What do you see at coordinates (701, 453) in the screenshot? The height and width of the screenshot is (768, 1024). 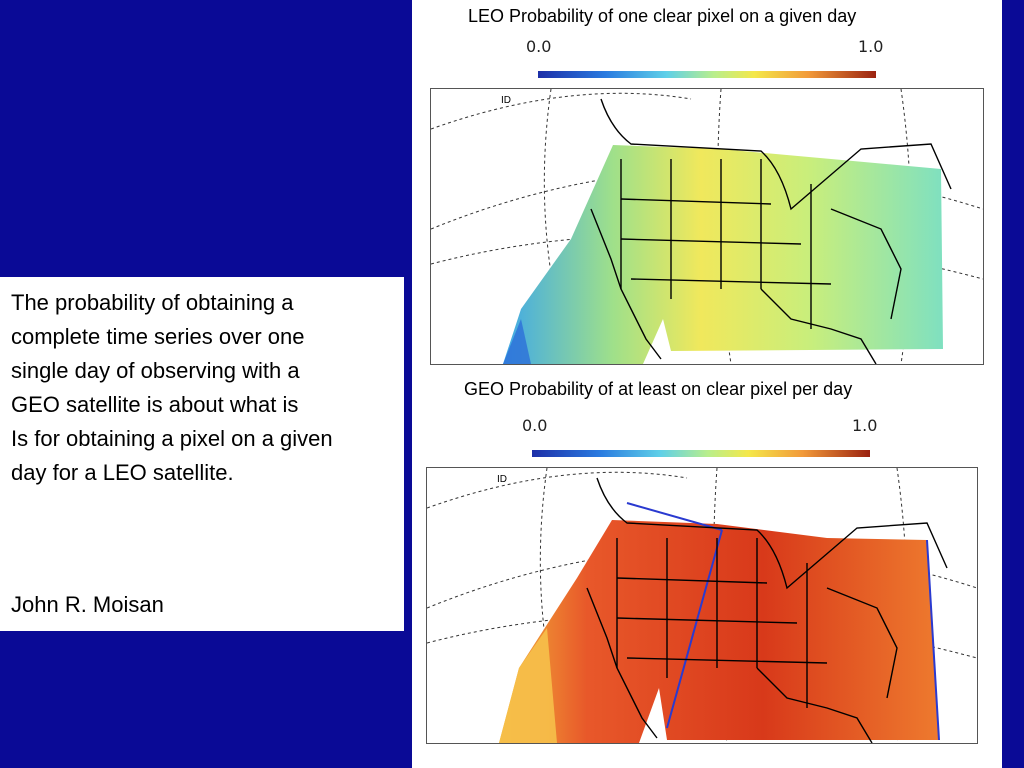 I see `geo-colorbar` at bounding box center [701, 453].